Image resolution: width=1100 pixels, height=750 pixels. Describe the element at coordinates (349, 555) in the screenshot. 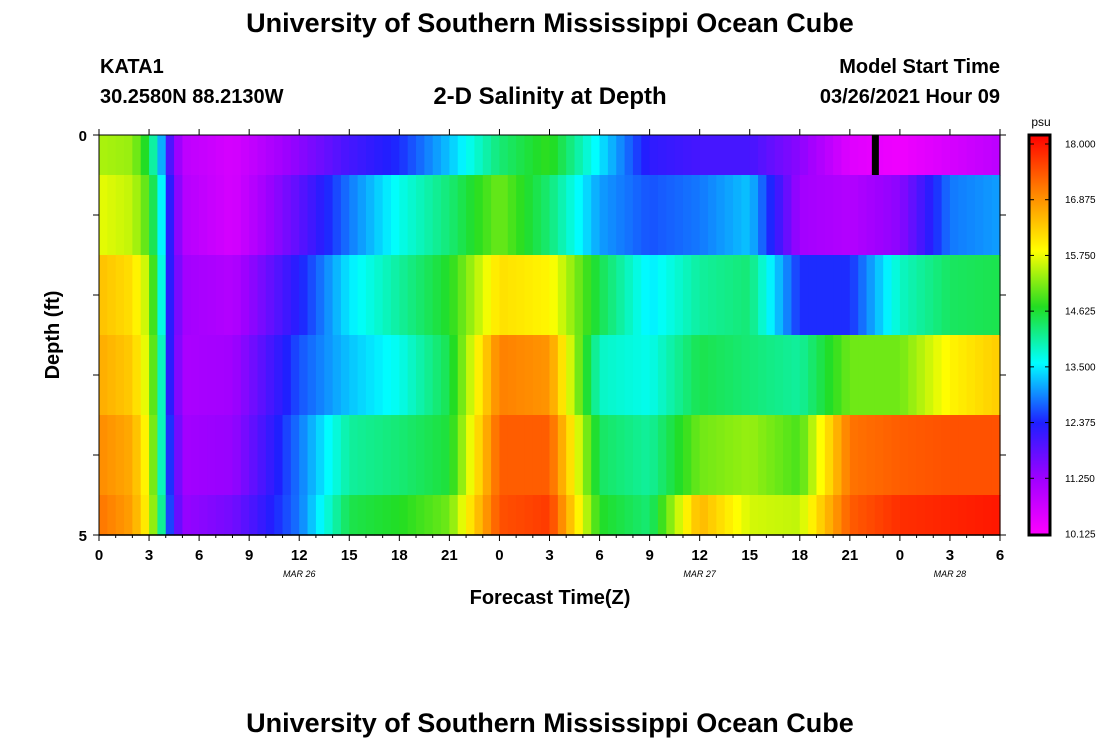

I see `x-tick-label: 15` at that location.